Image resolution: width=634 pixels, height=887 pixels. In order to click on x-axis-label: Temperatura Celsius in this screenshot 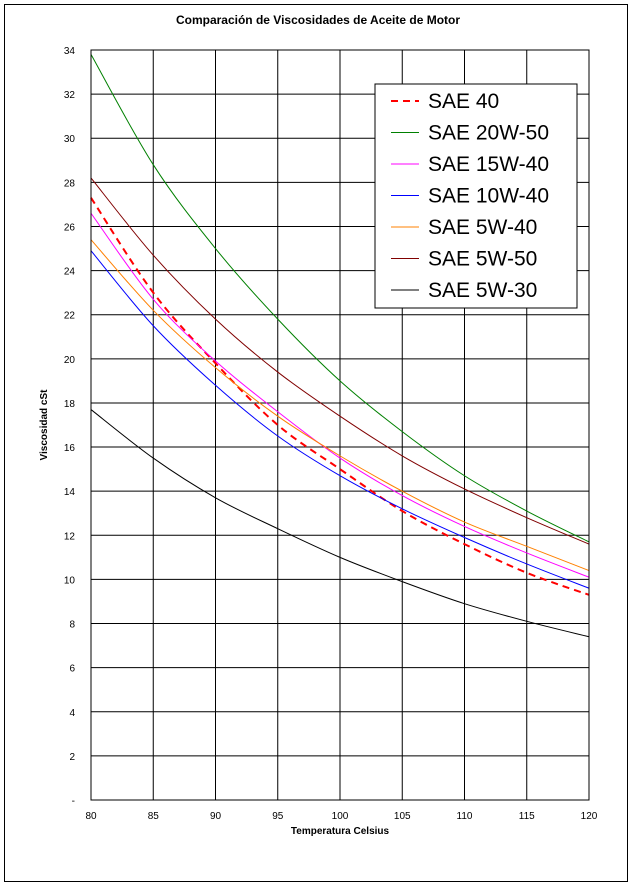, I will do `click(340, 831)`.